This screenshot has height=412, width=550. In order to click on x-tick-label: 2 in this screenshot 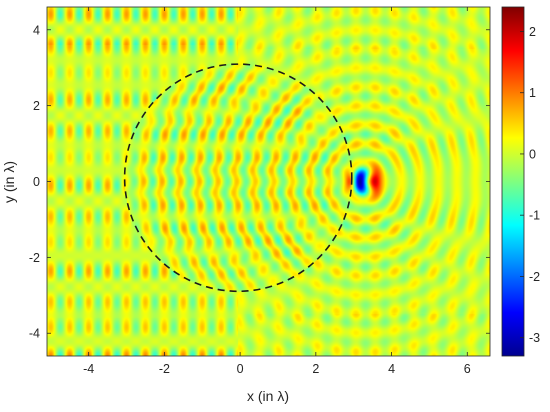, I will do `click(315, 369)`.